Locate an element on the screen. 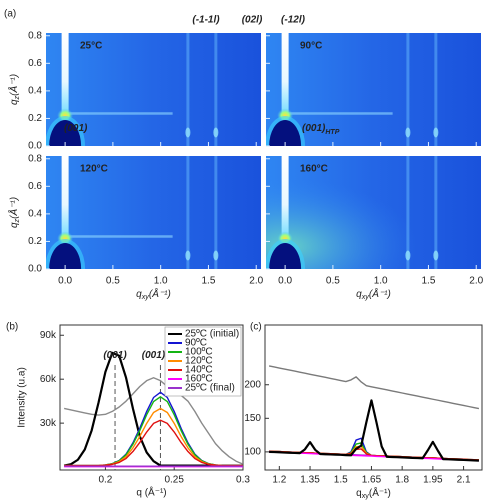 The height and width of the screenshot is (500, 488). legend-label: 25ºC (initial) is located at coordinates (212, 334).